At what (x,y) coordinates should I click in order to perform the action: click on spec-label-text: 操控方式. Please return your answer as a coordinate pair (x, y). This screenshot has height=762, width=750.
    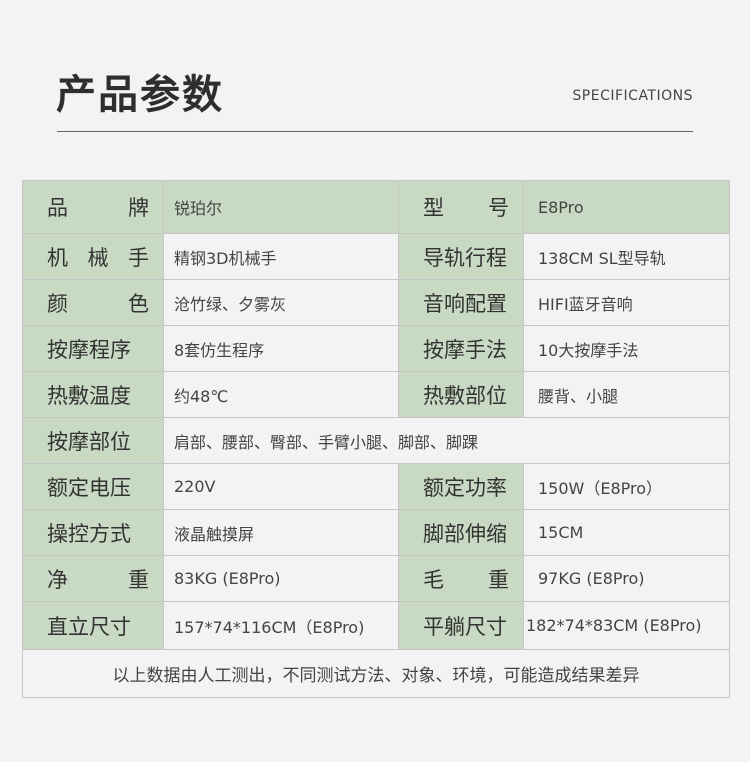
    Looking at the image, I should click on (89, 533).